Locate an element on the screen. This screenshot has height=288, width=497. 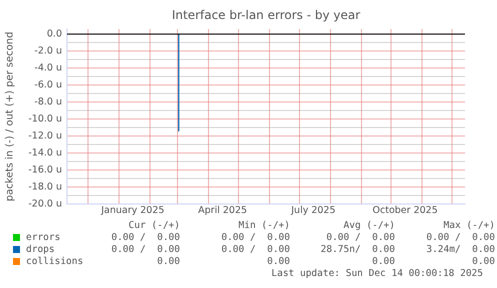
y-tick-label: -12.0 u is located at coordinates (45, 136).